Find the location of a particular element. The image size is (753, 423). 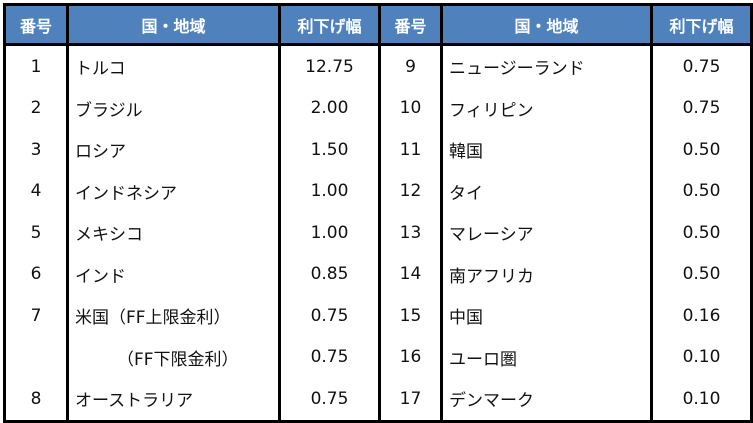

country-name: インド is located at coordinates (173, 274).